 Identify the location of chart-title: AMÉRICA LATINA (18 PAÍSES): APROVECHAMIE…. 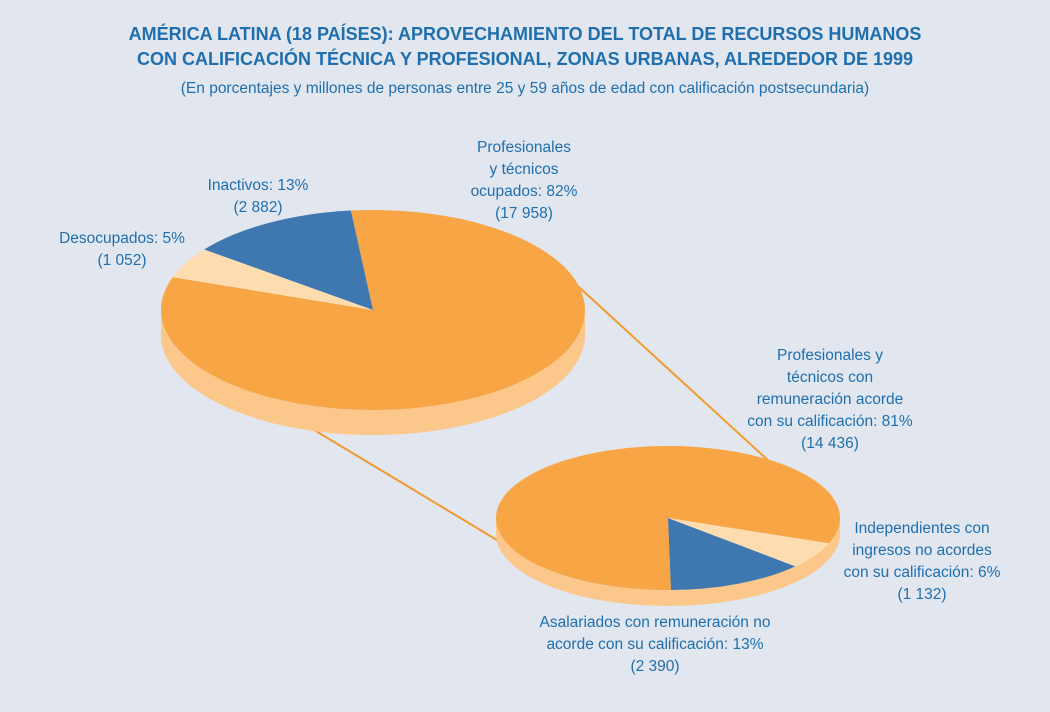
(525, 46).